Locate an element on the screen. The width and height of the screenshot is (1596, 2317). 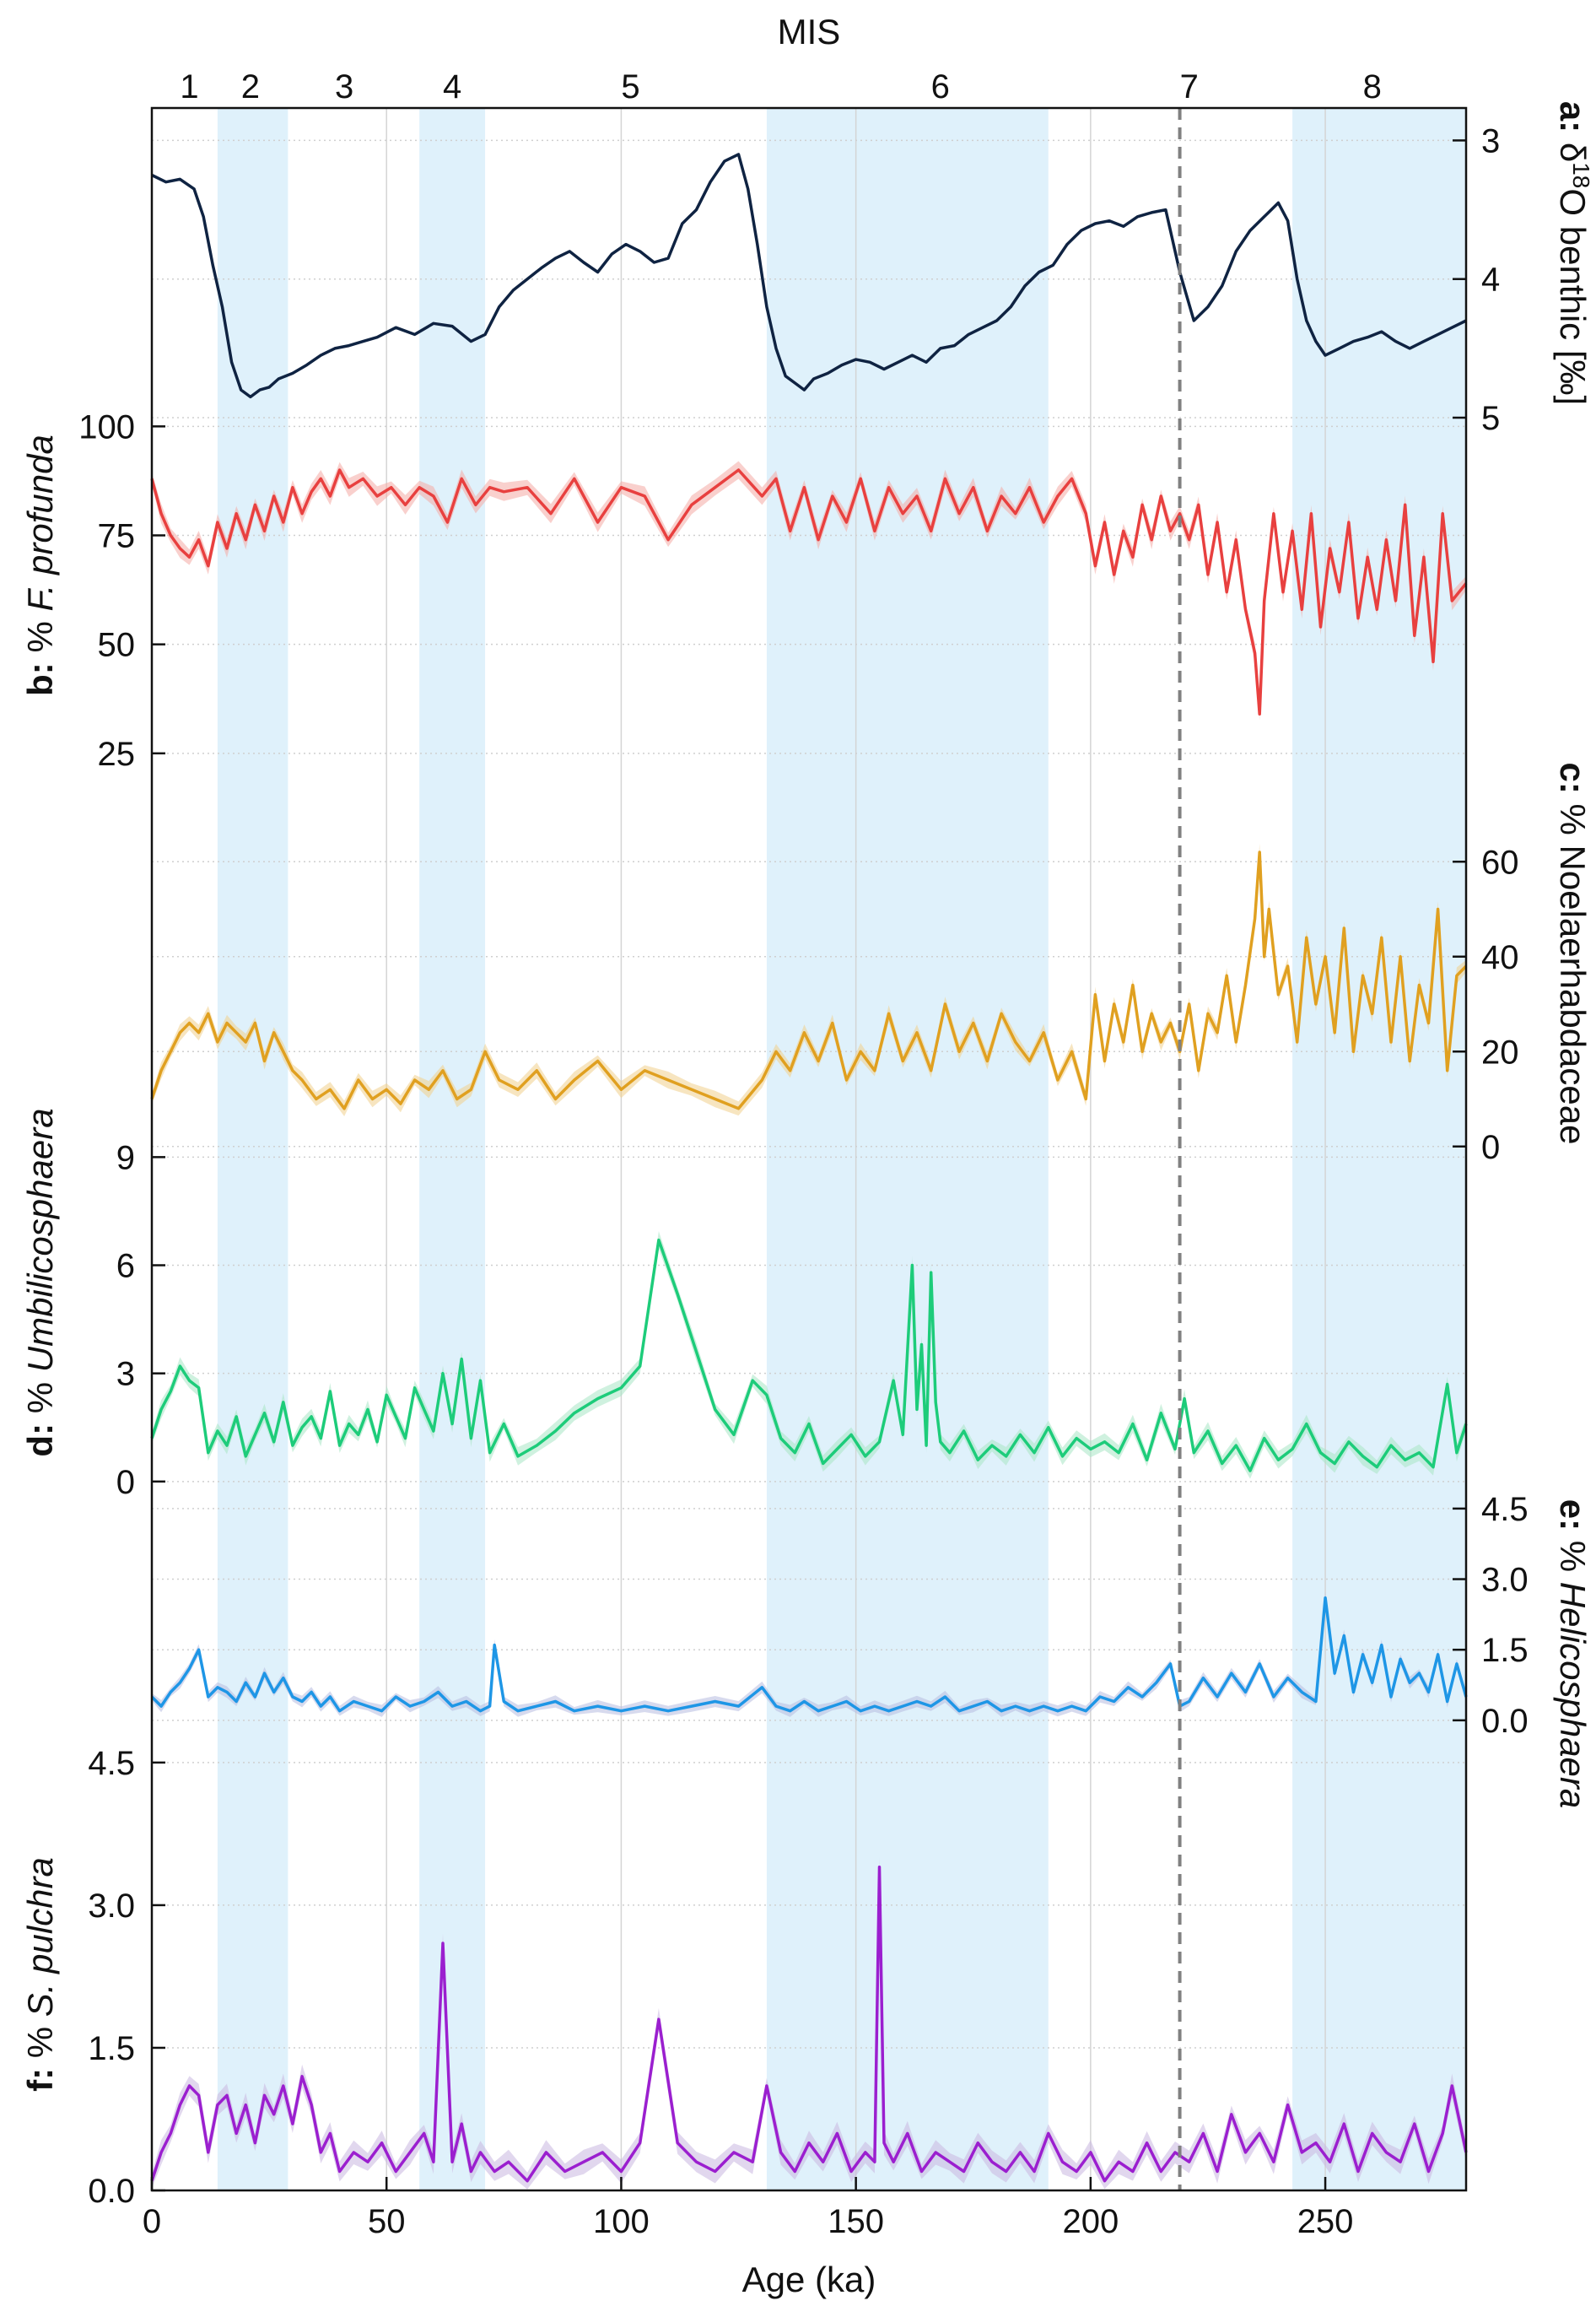
series-line-d is located at coordinates (809, 1355).